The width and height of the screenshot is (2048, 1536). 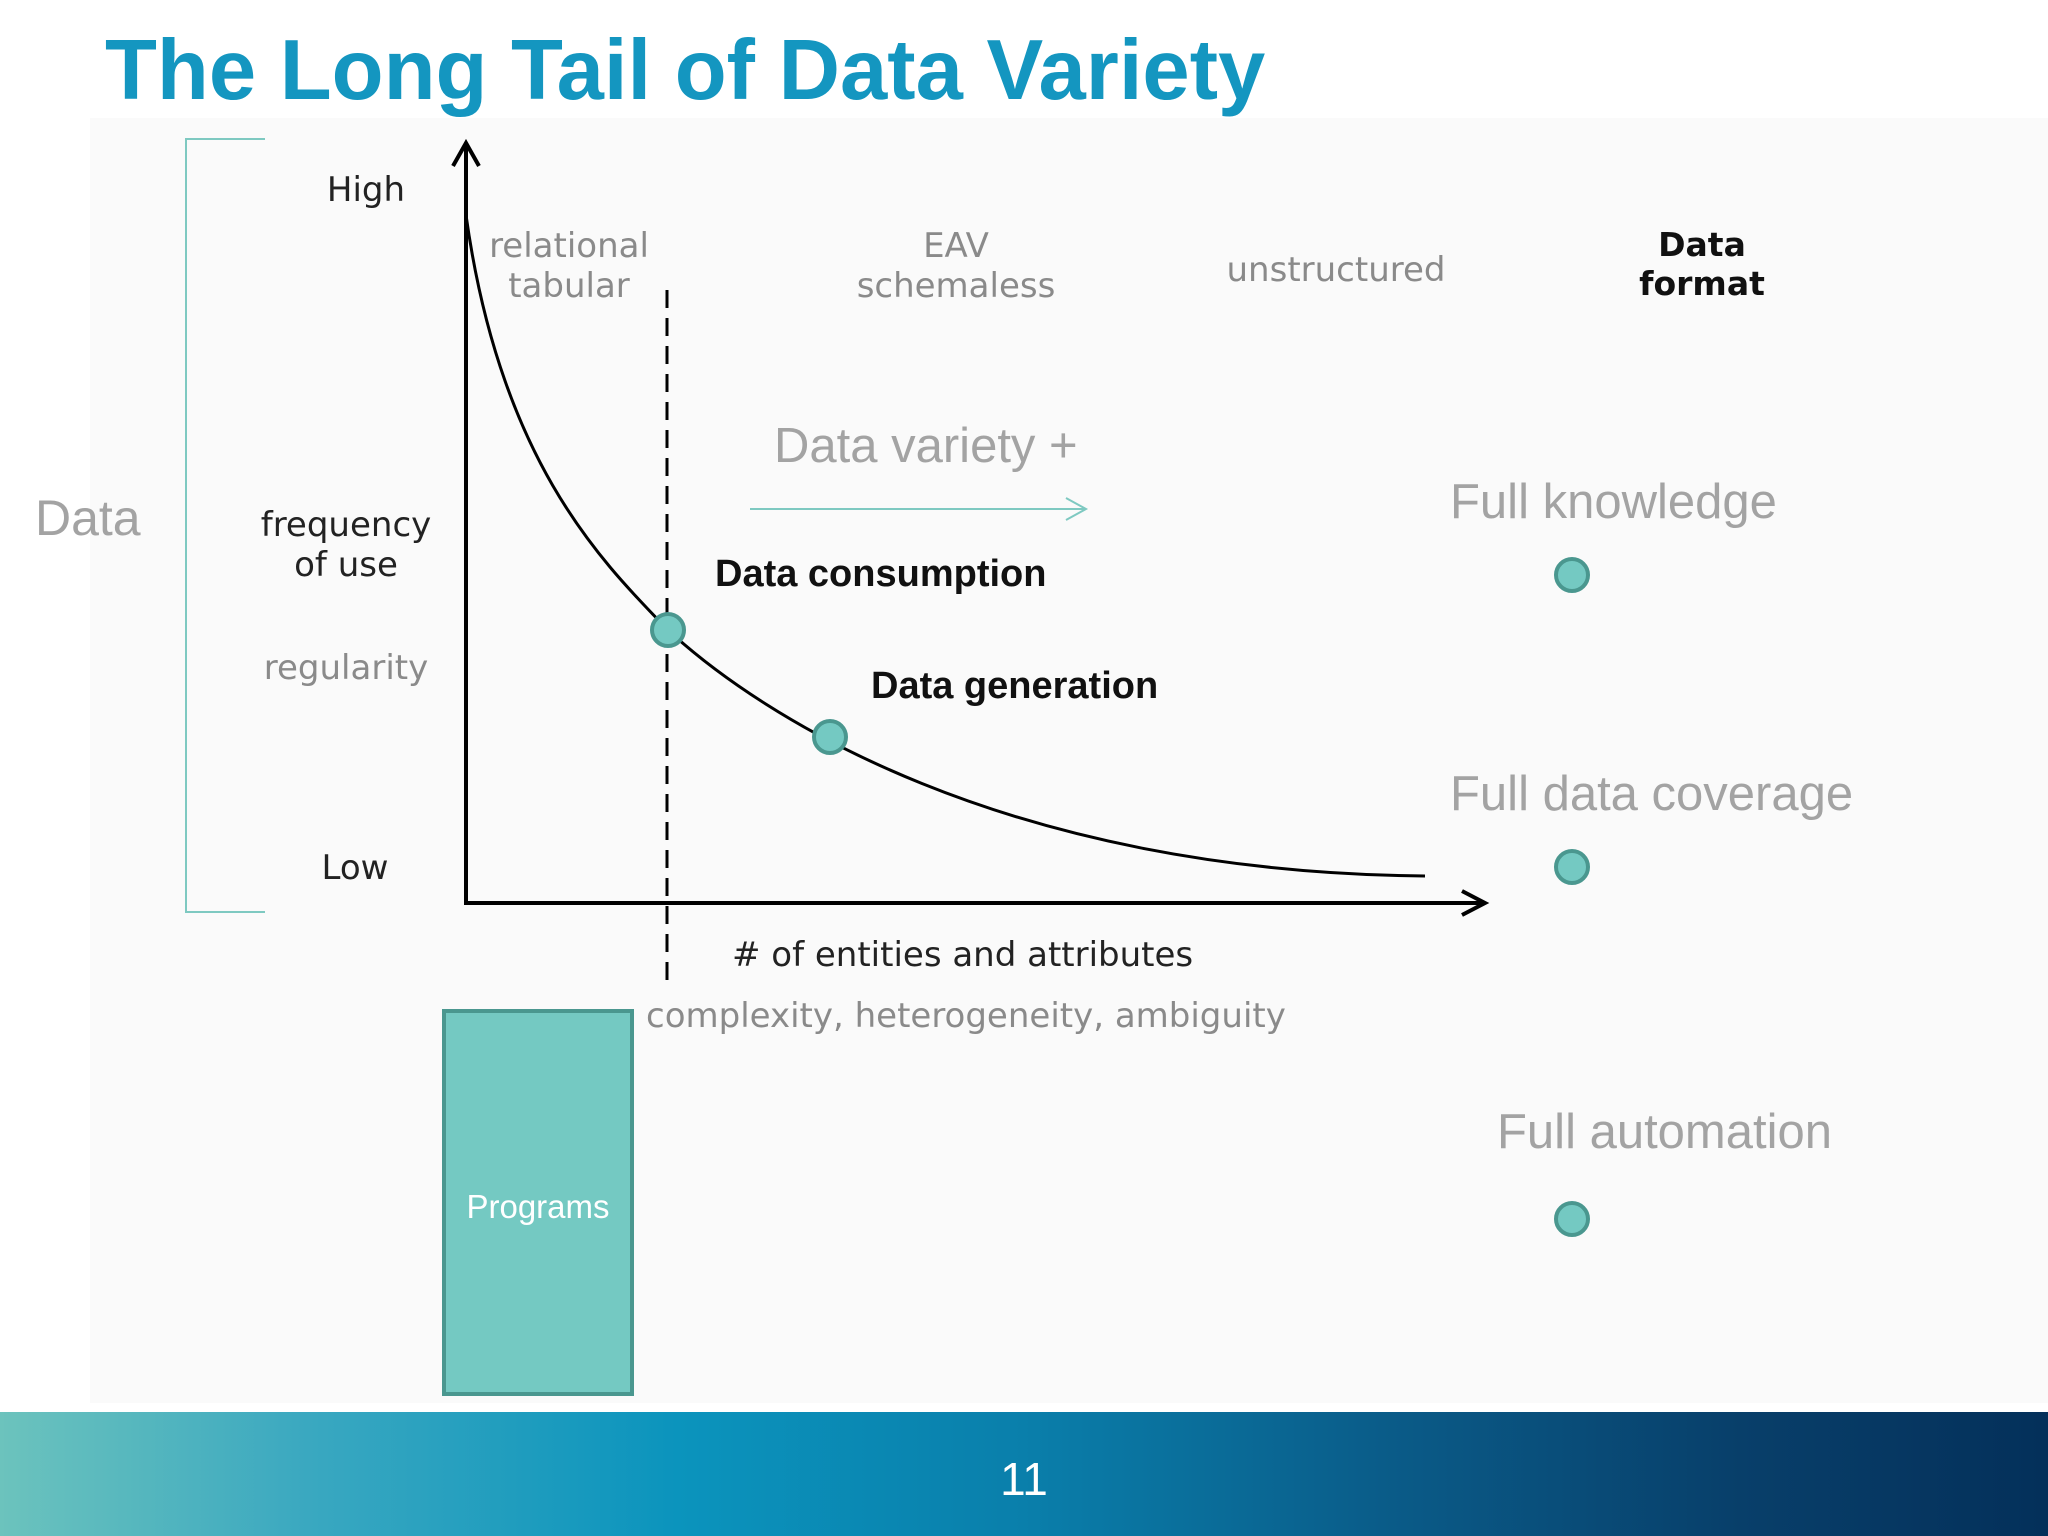 I want to click on full-data-coverage-marker, so click(x=1572, y=867).